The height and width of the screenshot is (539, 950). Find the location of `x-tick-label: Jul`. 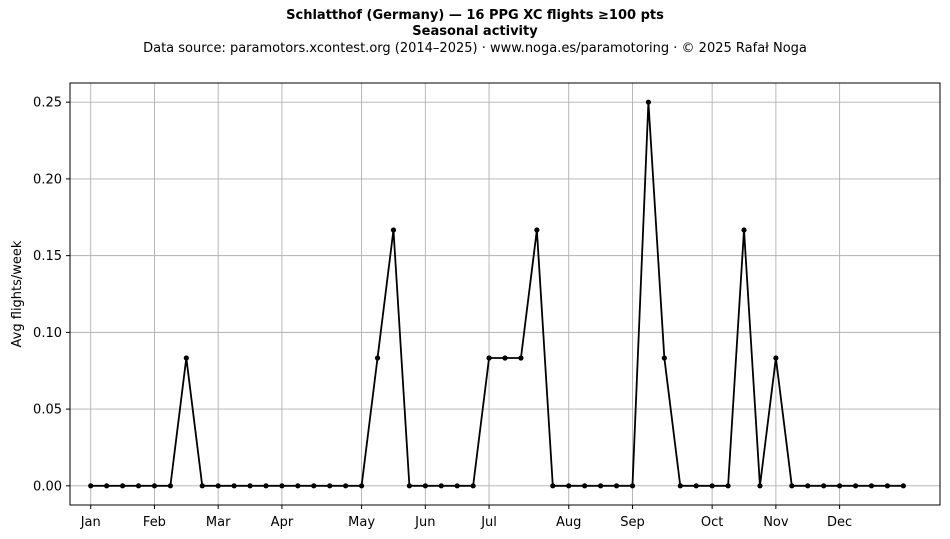

x-tick-label: Jul is located at coordinates (488, 522).